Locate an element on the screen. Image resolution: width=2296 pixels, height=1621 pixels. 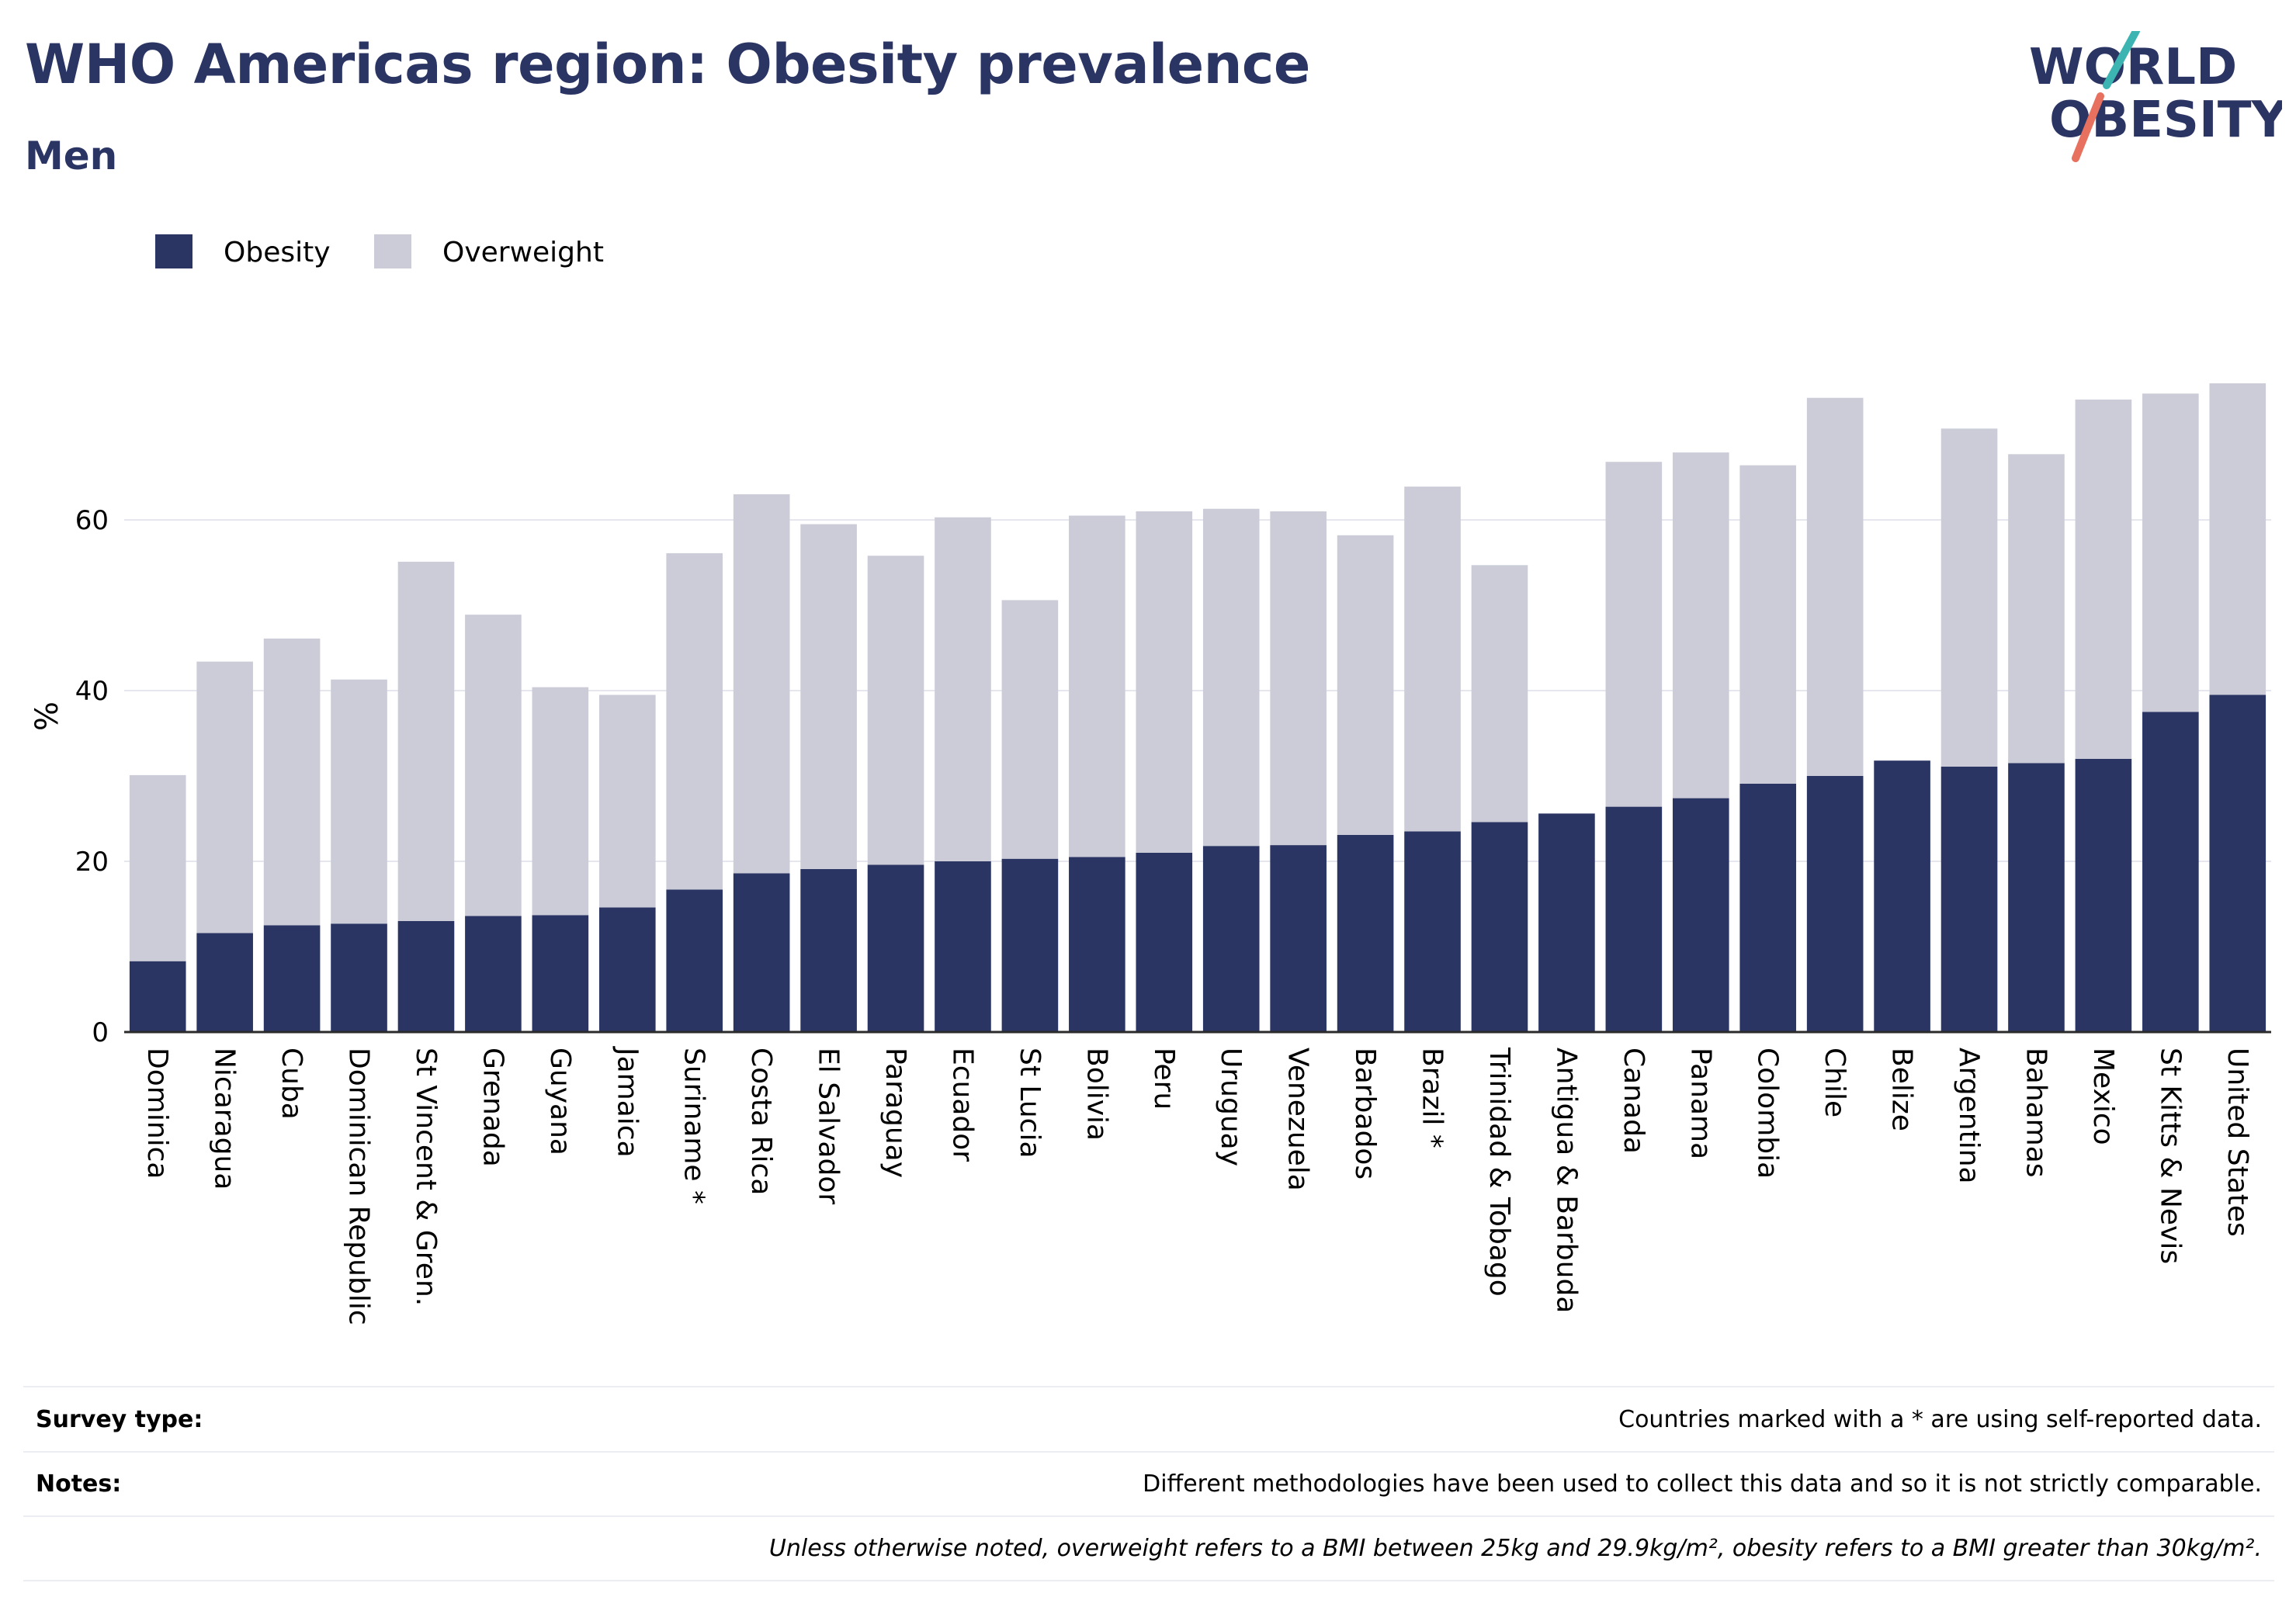
x-tick-label: Brazil * is located at coordinates (1432, 1098).